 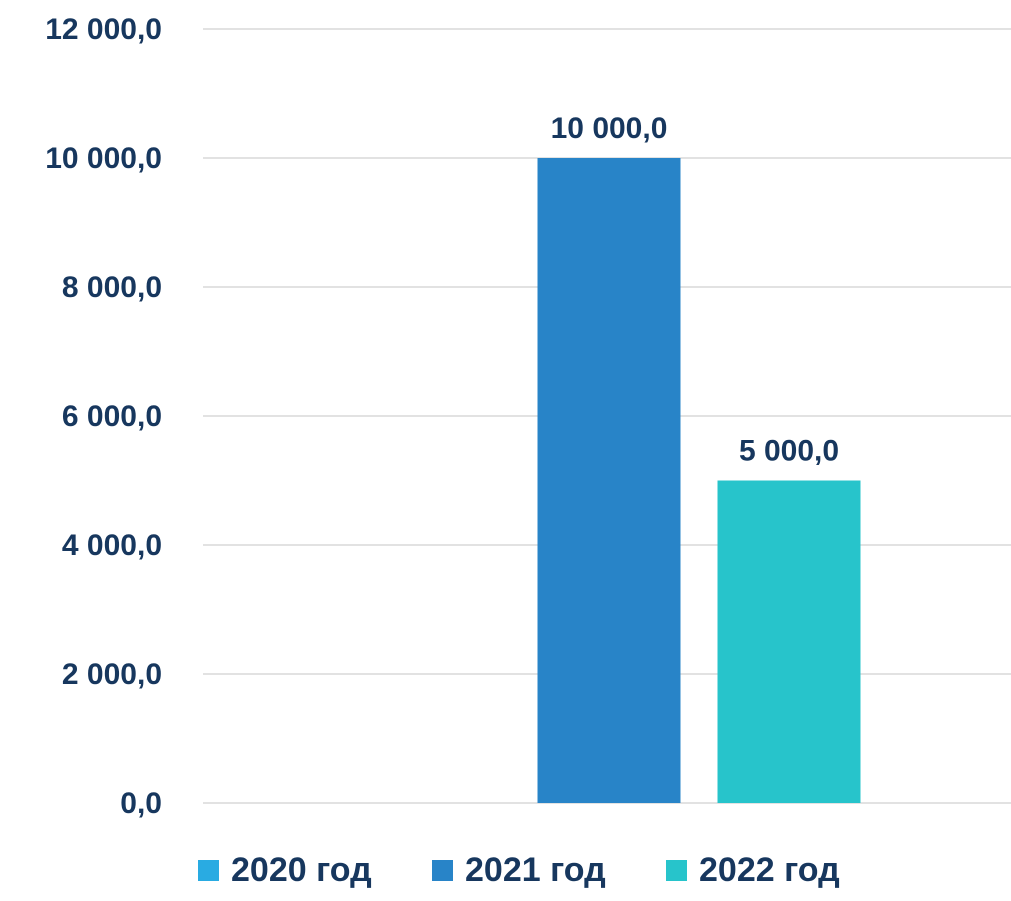 I want to click on y-tick-label: 8 000,0, so click(x=112, y=287).